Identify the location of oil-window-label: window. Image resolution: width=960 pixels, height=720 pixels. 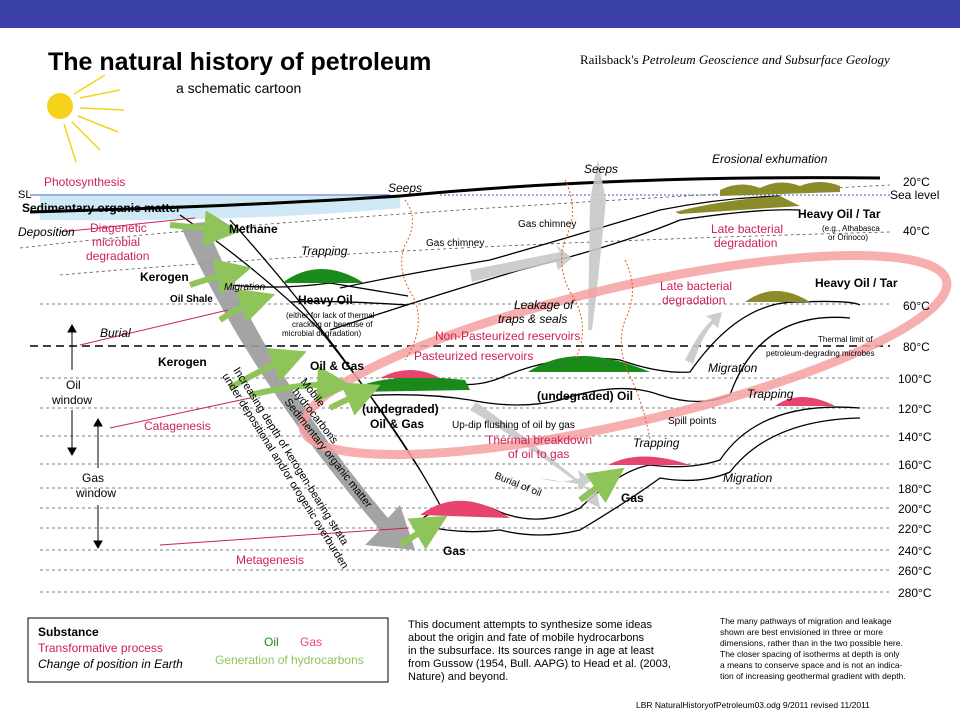
(71, 400).